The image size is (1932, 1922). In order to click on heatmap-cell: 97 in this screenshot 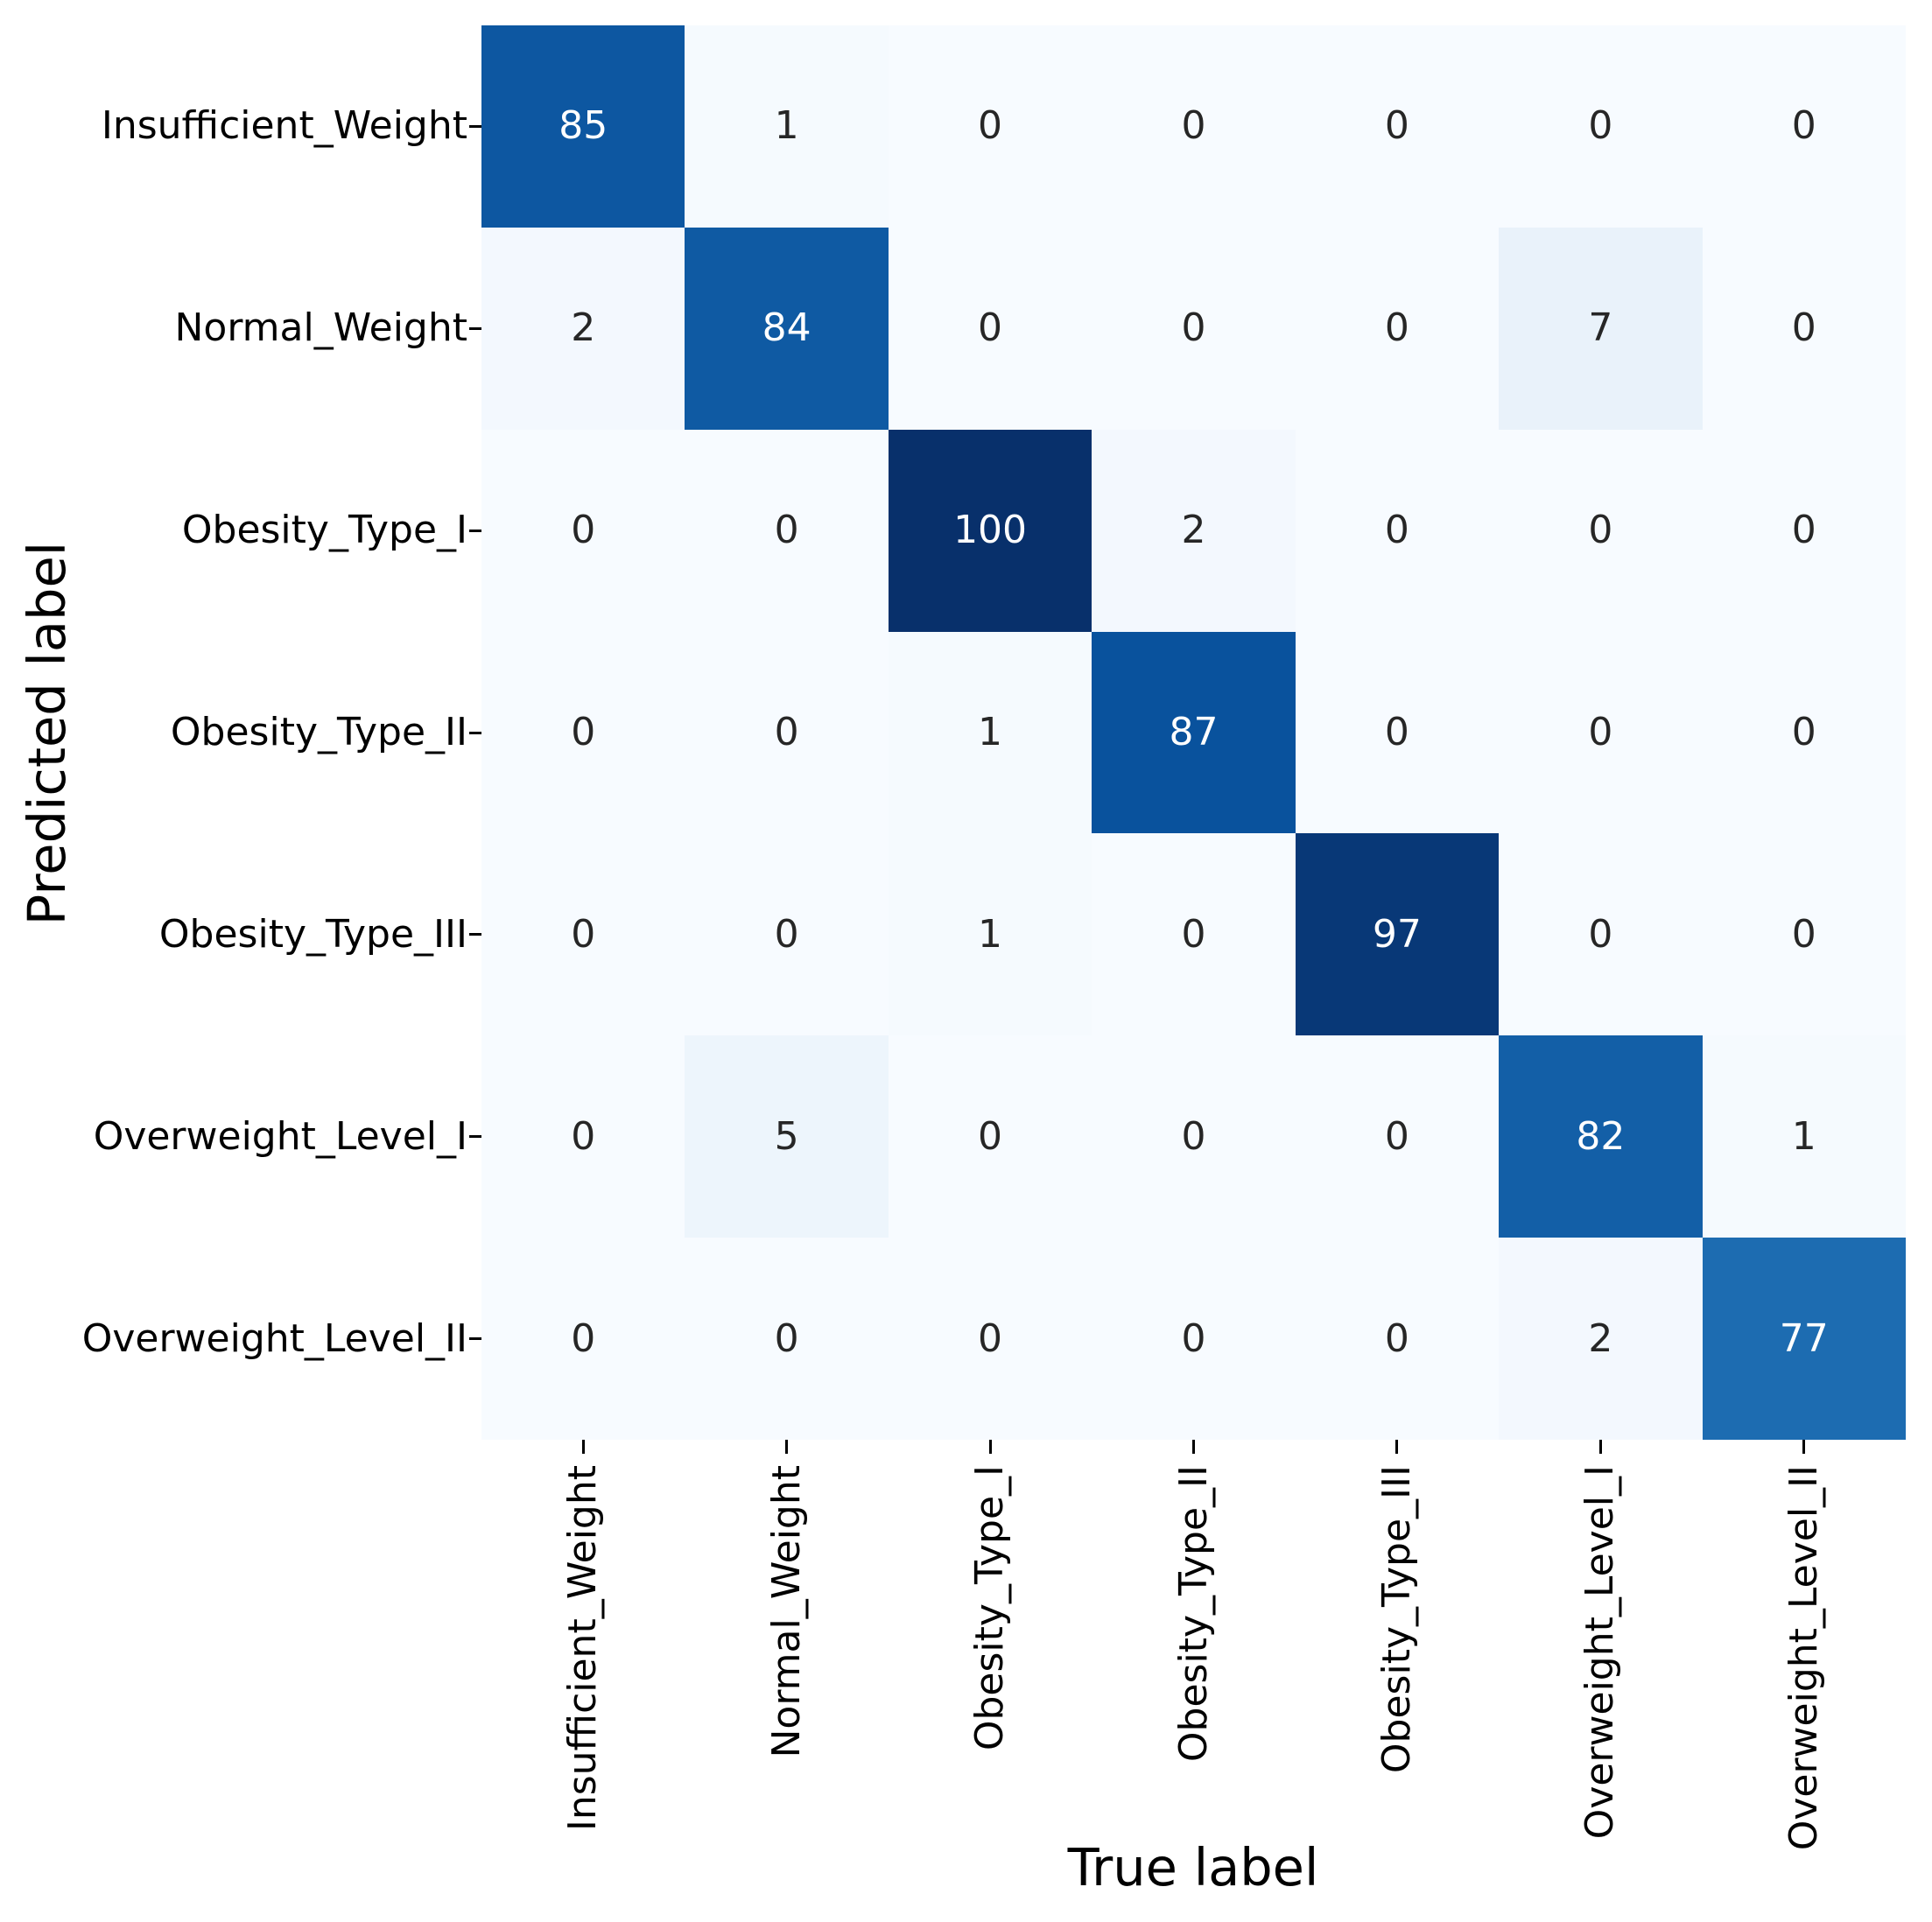, I will do `click(1398, 934)`.